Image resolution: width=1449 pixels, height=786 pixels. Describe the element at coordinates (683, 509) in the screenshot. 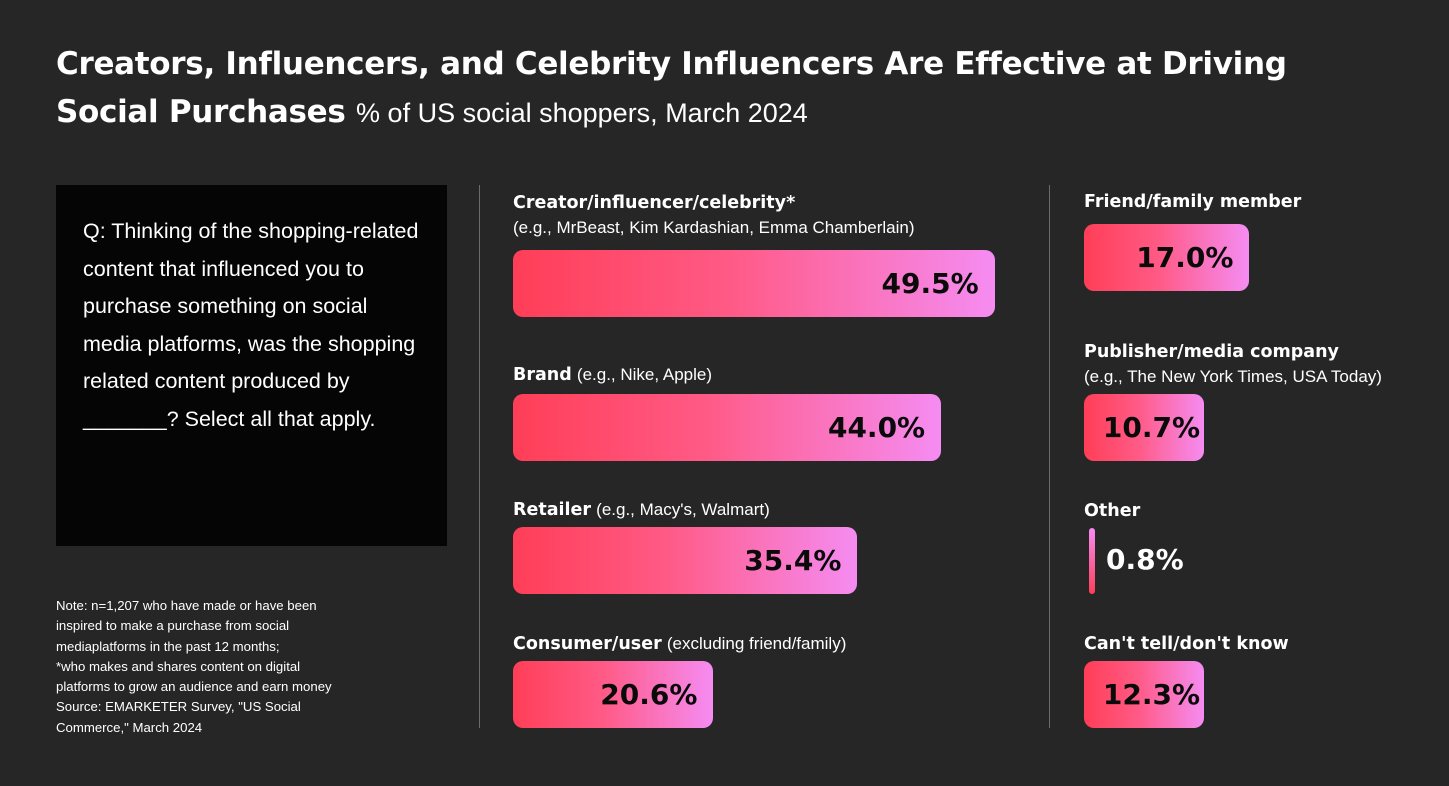

I see `category-example: (e.g., Macy's, Walmart)` at that location.